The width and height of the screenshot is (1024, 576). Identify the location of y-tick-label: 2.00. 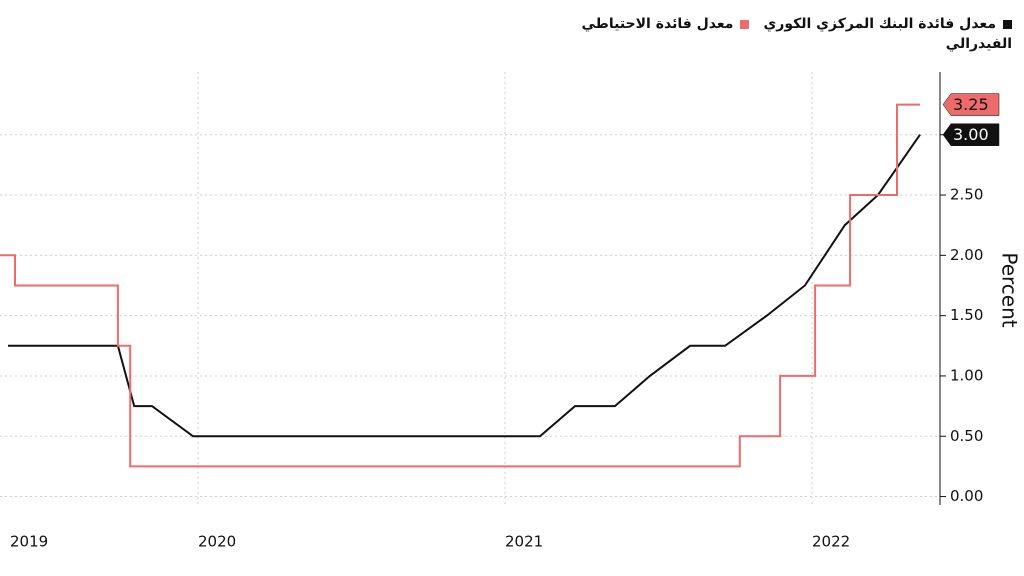
(966, 255).